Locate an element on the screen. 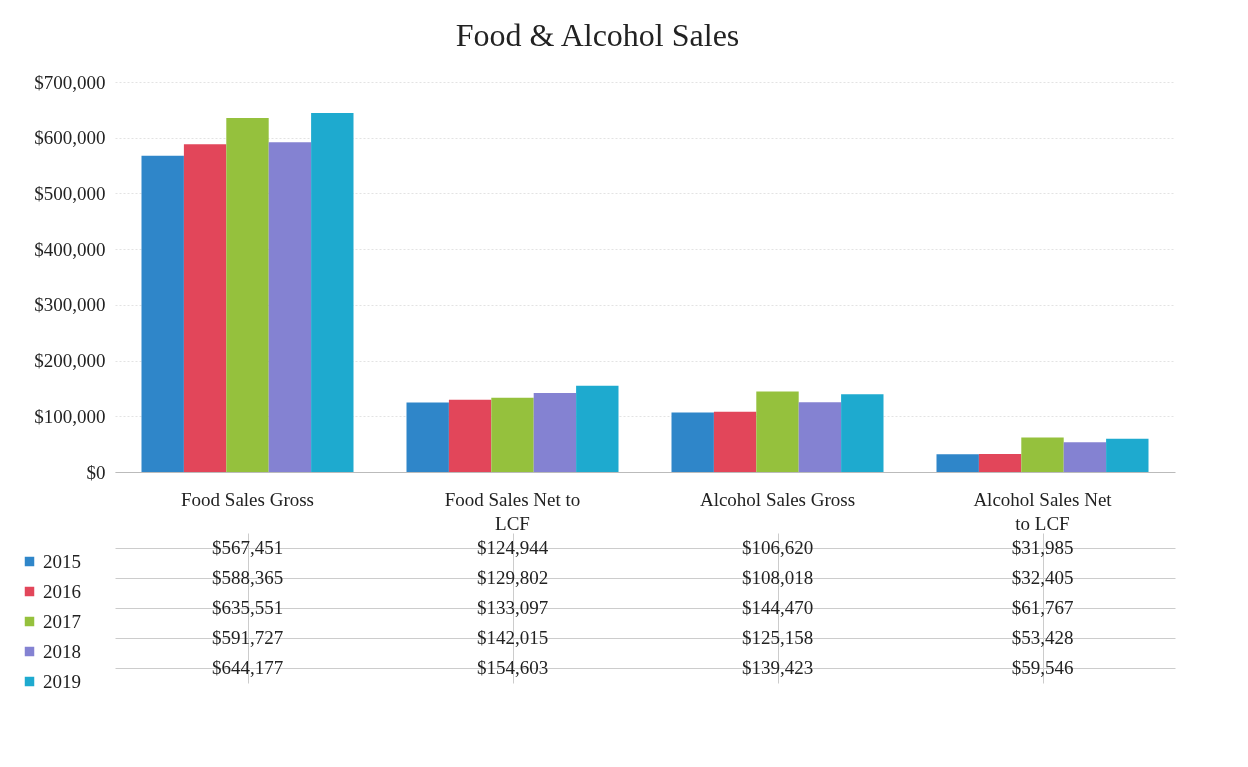 The image size is (1248, 767). data-label: $139,423 is located at coordinates (777, 667).